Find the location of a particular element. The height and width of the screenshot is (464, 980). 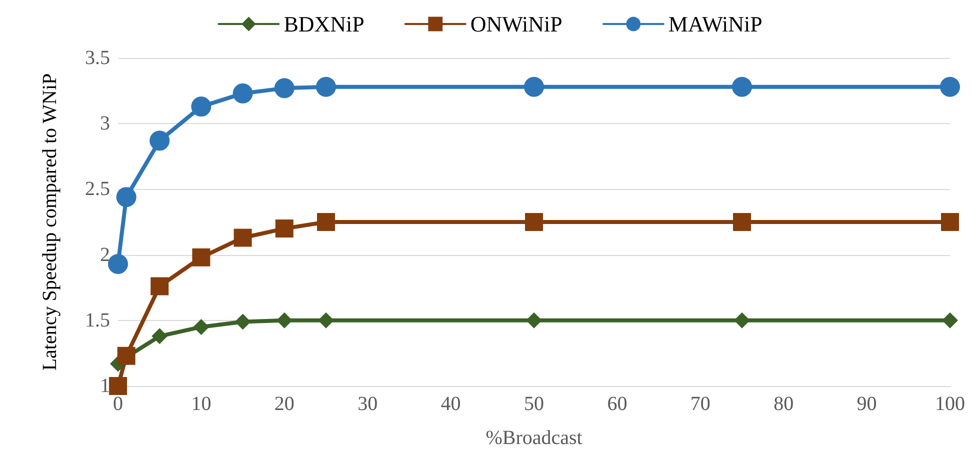

x-axis-title: %Broadcast is located at coordinates (534, 438).